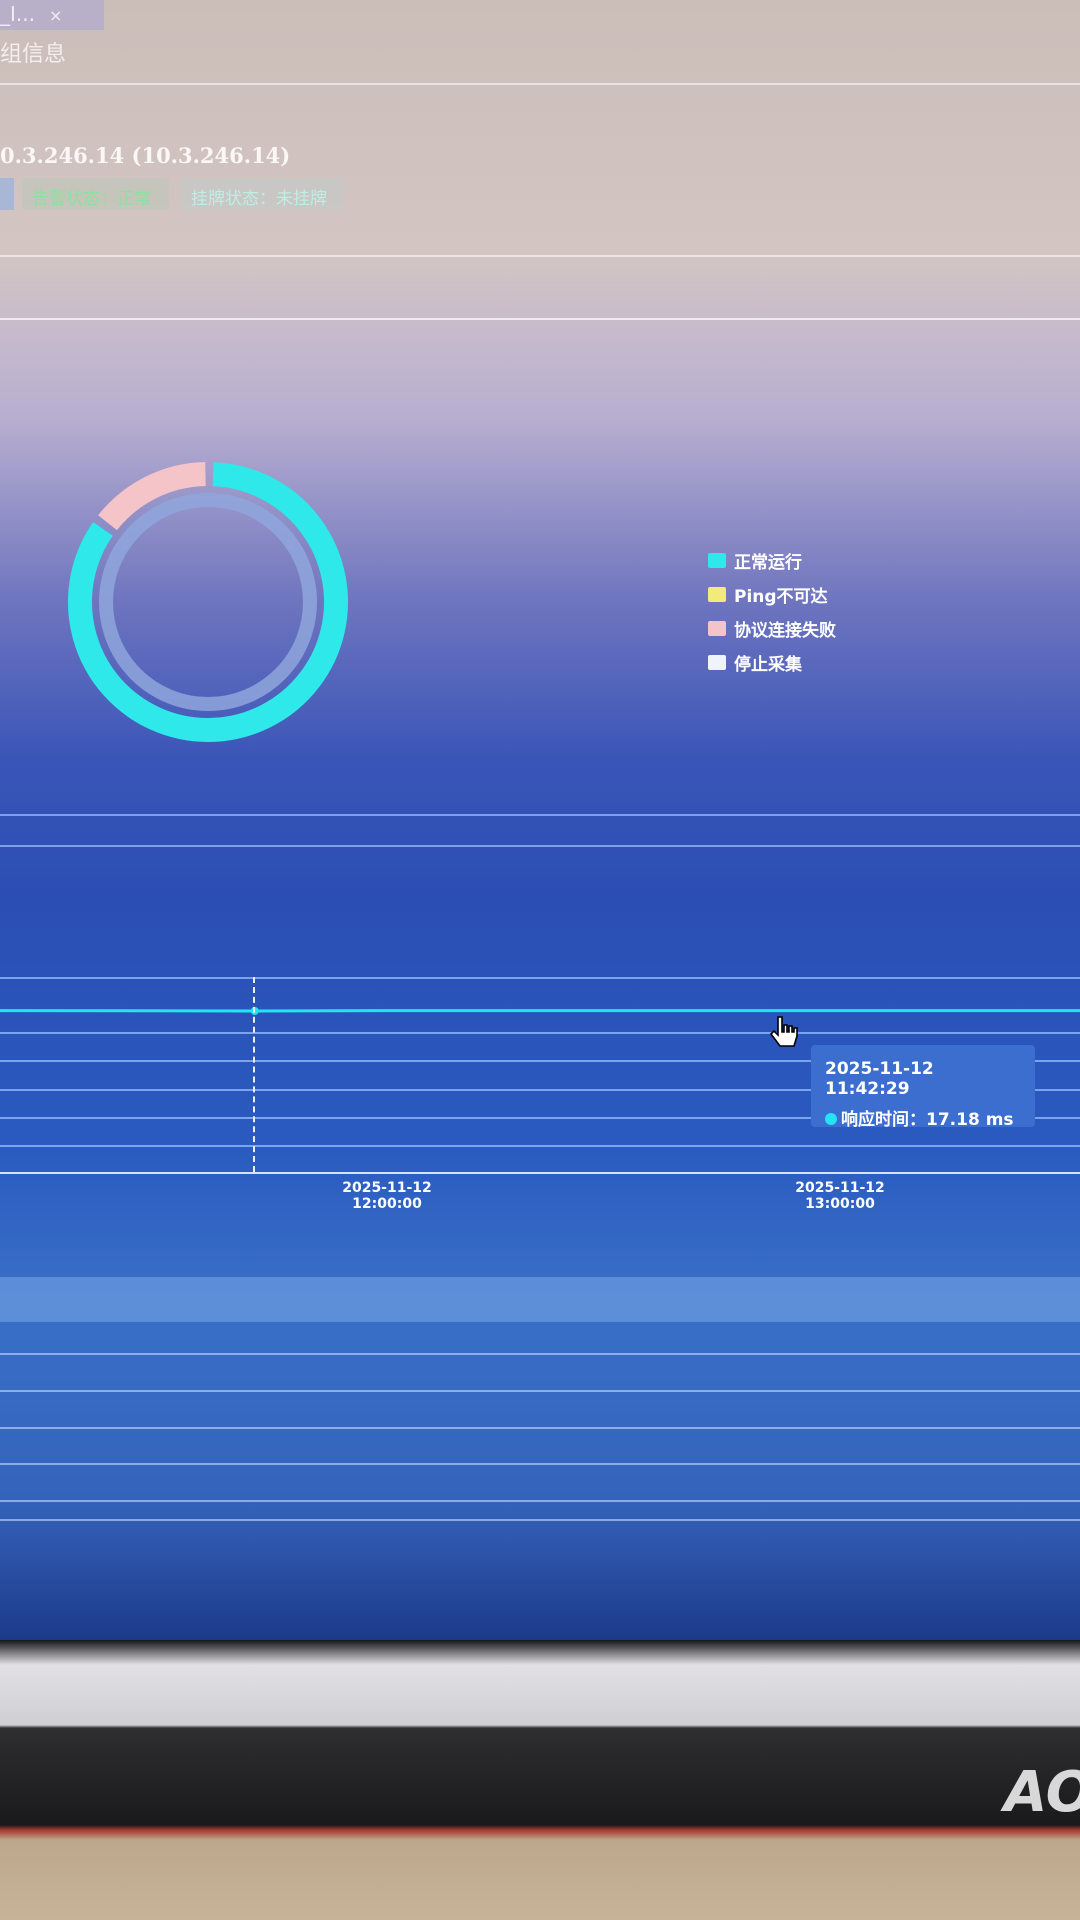  What do you see at coordinates (145, 155) in the screenshot?
I see `device-title: 0.3.246.14 (10.3.246.14)` at bounding box center [145, 155].